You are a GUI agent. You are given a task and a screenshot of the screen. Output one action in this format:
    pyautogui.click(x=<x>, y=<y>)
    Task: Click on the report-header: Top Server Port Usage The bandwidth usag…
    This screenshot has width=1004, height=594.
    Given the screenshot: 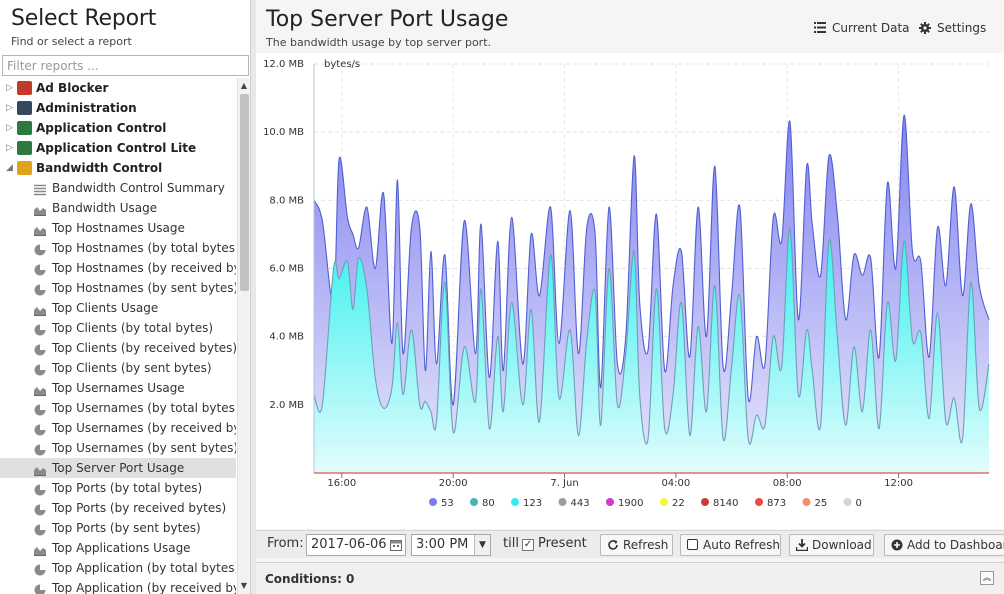 What is the action you would take?
    pyautogui.click(x=630, y=26)
    